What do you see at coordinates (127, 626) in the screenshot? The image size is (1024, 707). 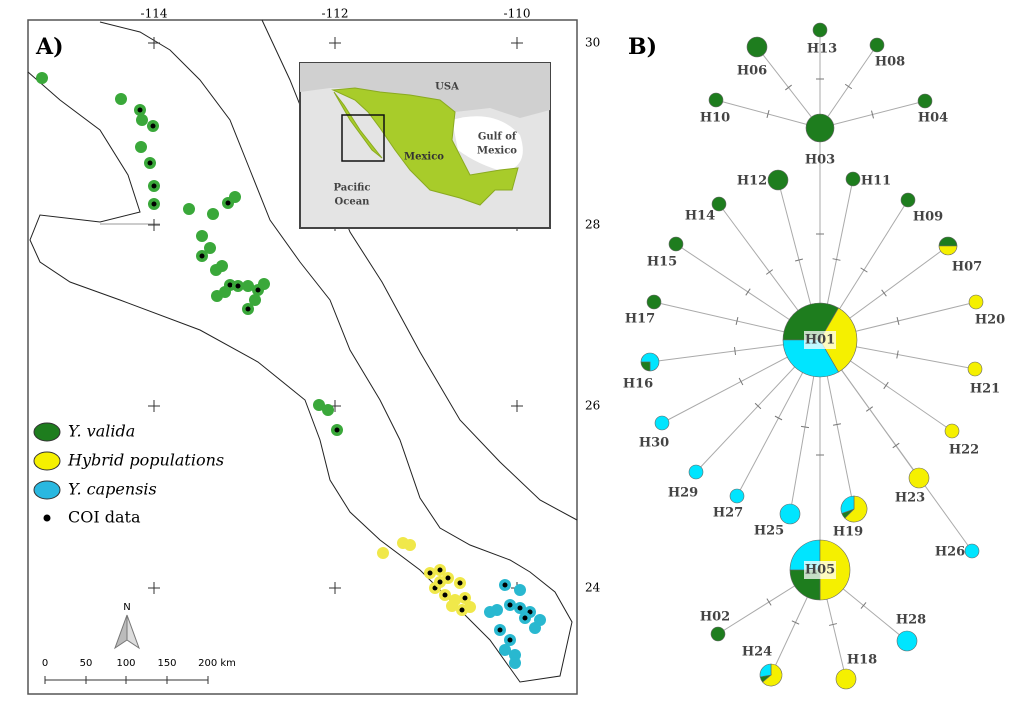 I see `north-arrow: N` at bounding box center [127, 626].